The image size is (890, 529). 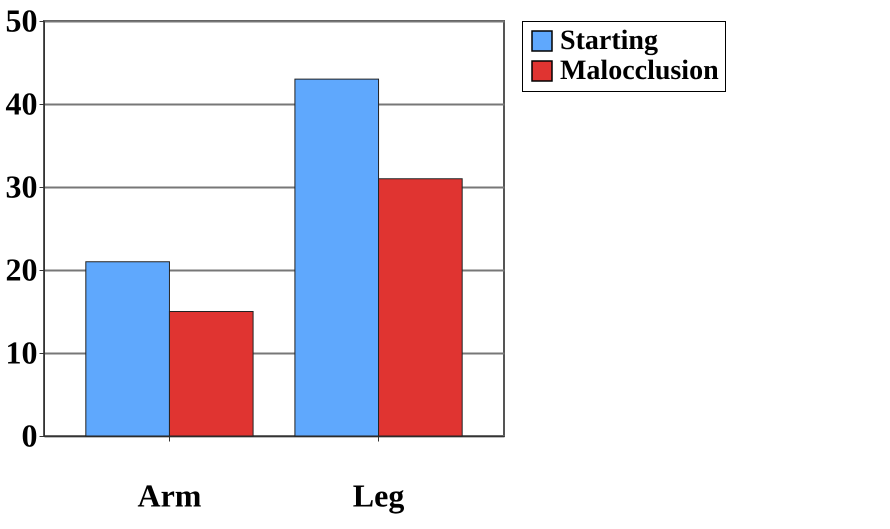 I want to click on y-tick-label: 40, so click(x=22, y=104).